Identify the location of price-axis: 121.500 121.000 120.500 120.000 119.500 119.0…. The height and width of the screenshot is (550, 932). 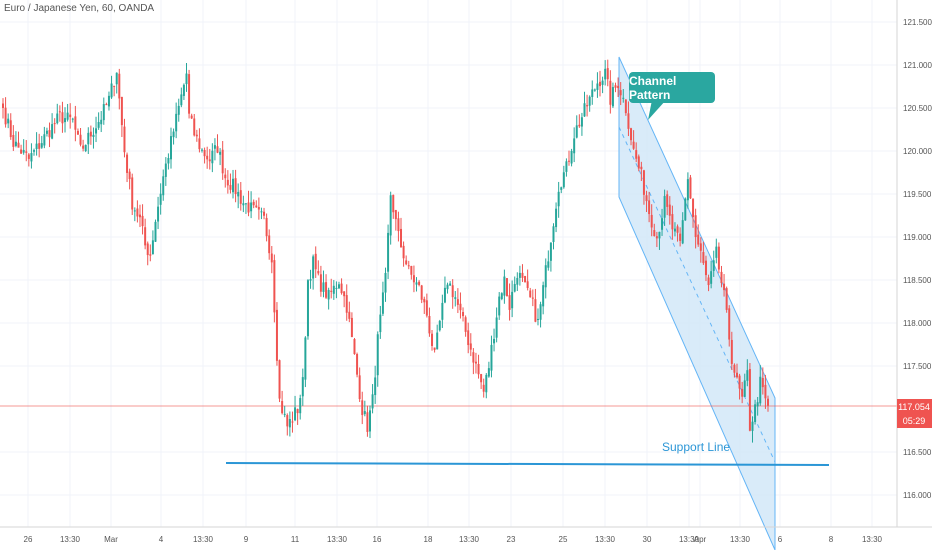
(917, 259).